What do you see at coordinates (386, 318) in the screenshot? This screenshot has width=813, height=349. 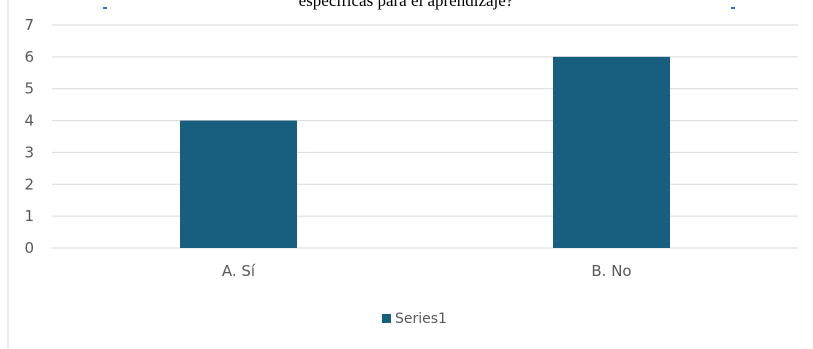 I see `legend-swatch-series1` at bounding box center [386, 318].